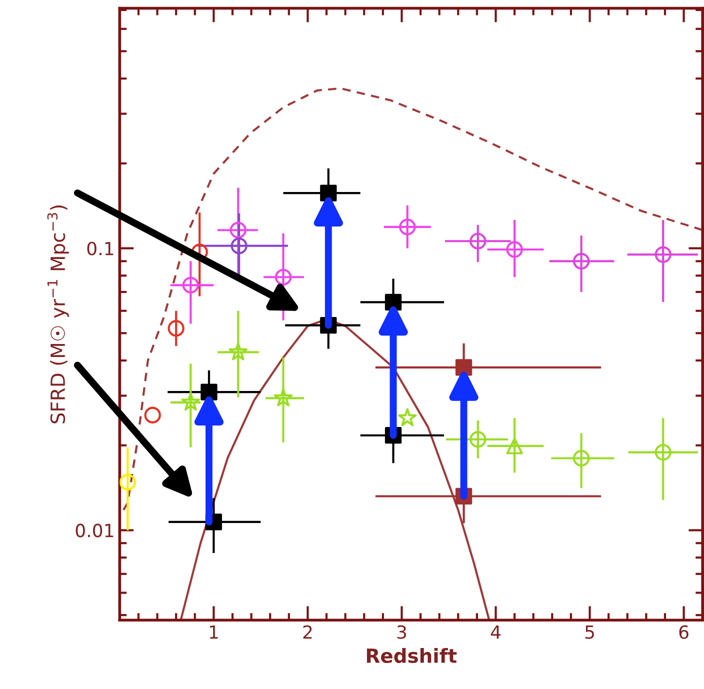  I want to click on x-tick-label: 1, so click(214, 632).